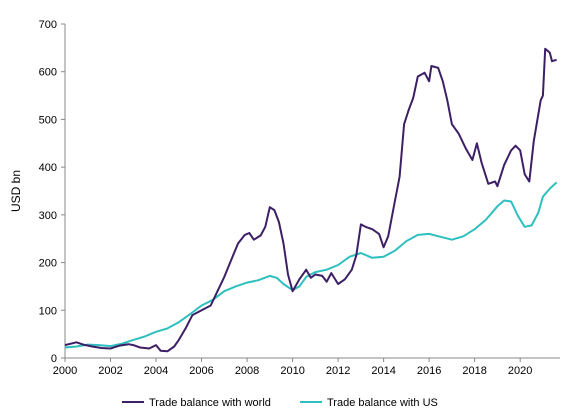  Describe the element at coordinates (48, 120) in the screenshot. I see `y-tick-label: 500` at that location.